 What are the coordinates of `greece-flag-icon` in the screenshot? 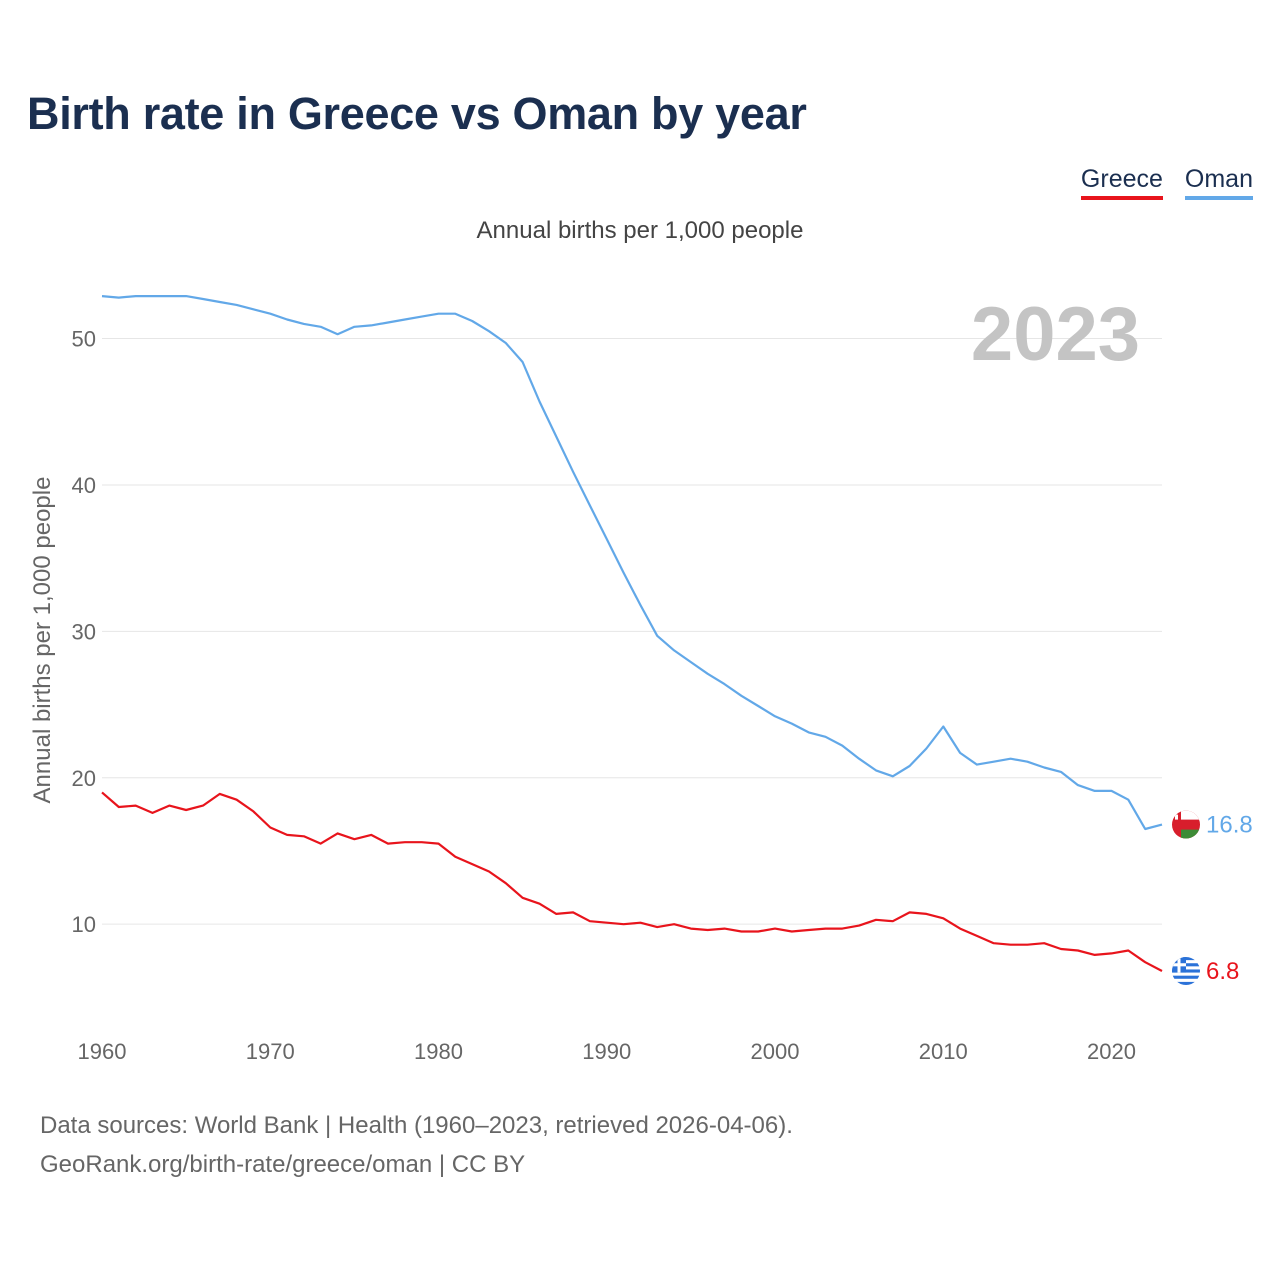 It's located at (1186, 971).